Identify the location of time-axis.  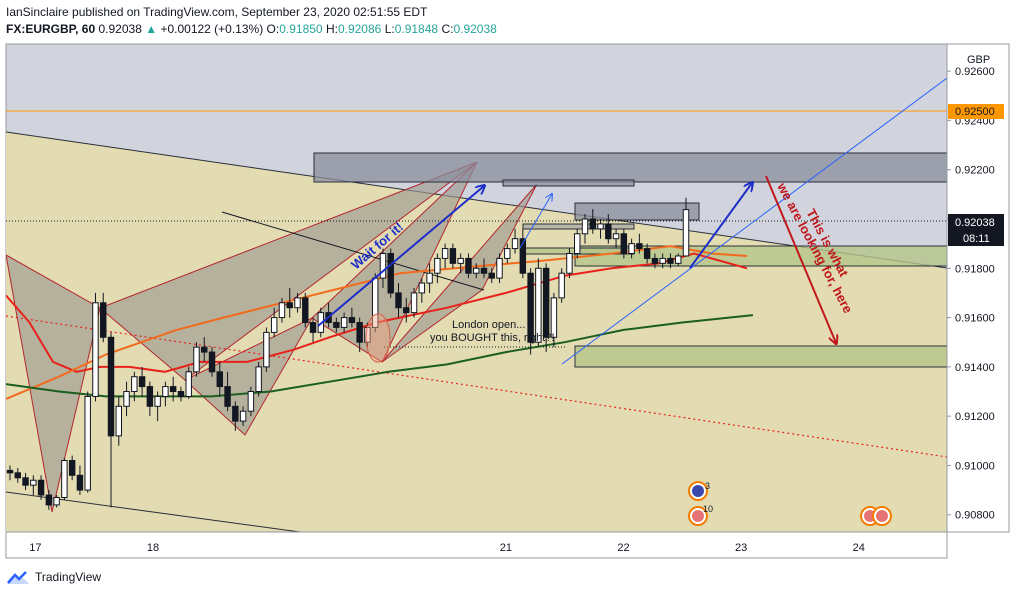
(476, 545).